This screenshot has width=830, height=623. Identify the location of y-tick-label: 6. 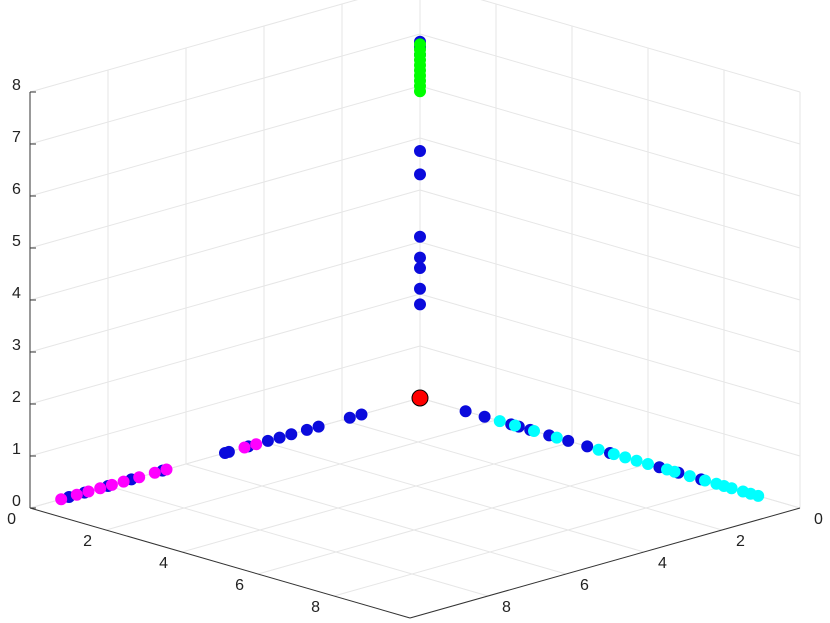
(584, 585).